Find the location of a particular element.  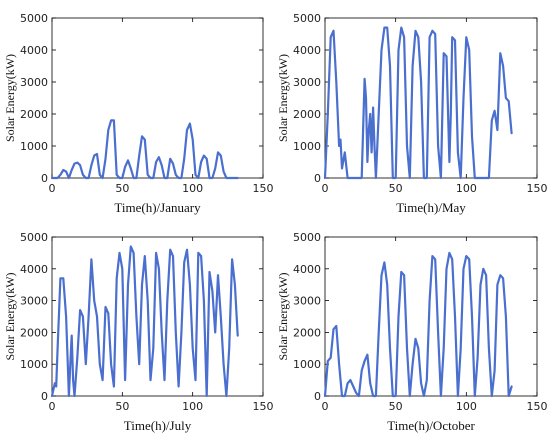

x-axis-label: Time(h)/July is located at coordinates (158, 425).